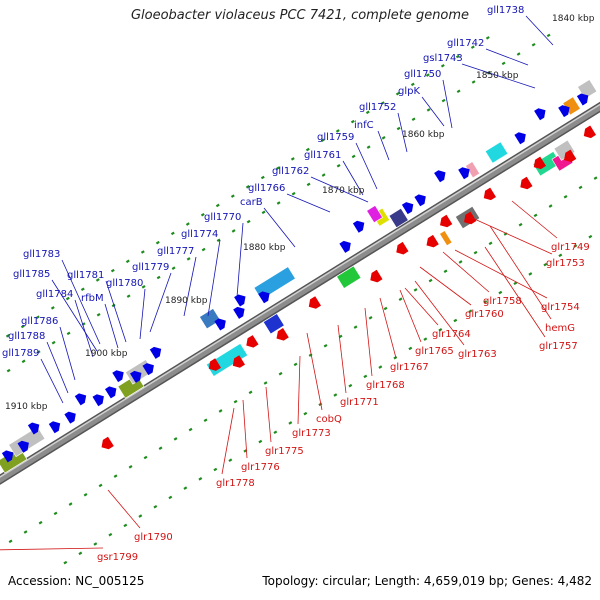 This screenshot has width=600, height=600. Describe the element at coordinates (39, 321) in the screenshot. I see `forward-gene-label: gll1786` at that location.